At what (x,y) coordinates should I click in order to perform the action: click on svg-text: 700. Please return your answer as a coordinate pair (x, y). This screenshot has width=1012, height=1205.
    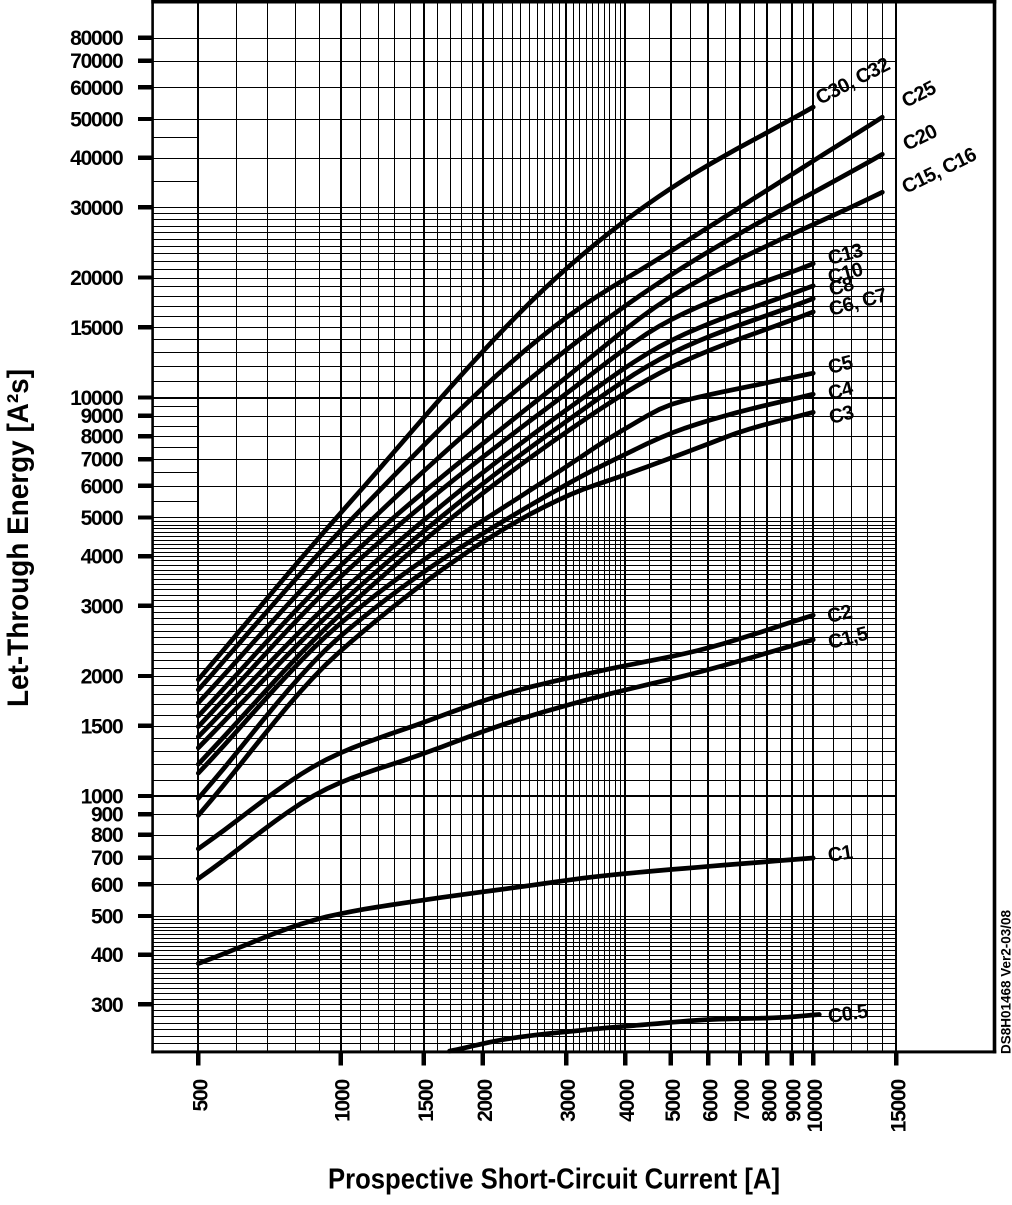
    Looking at the image, I should click on (107, 858).